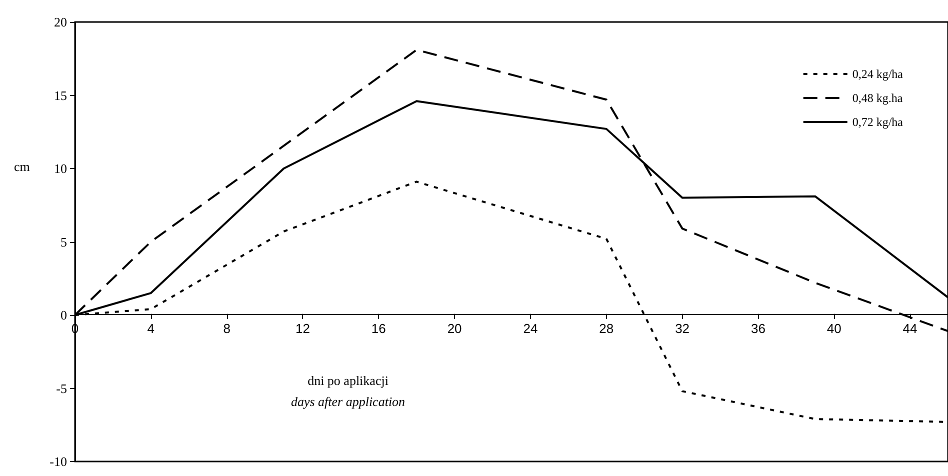 Image resolution: width=948 pixels, height=476 pixels. I want to click on x-tick-label: 44, so click(910, 328).